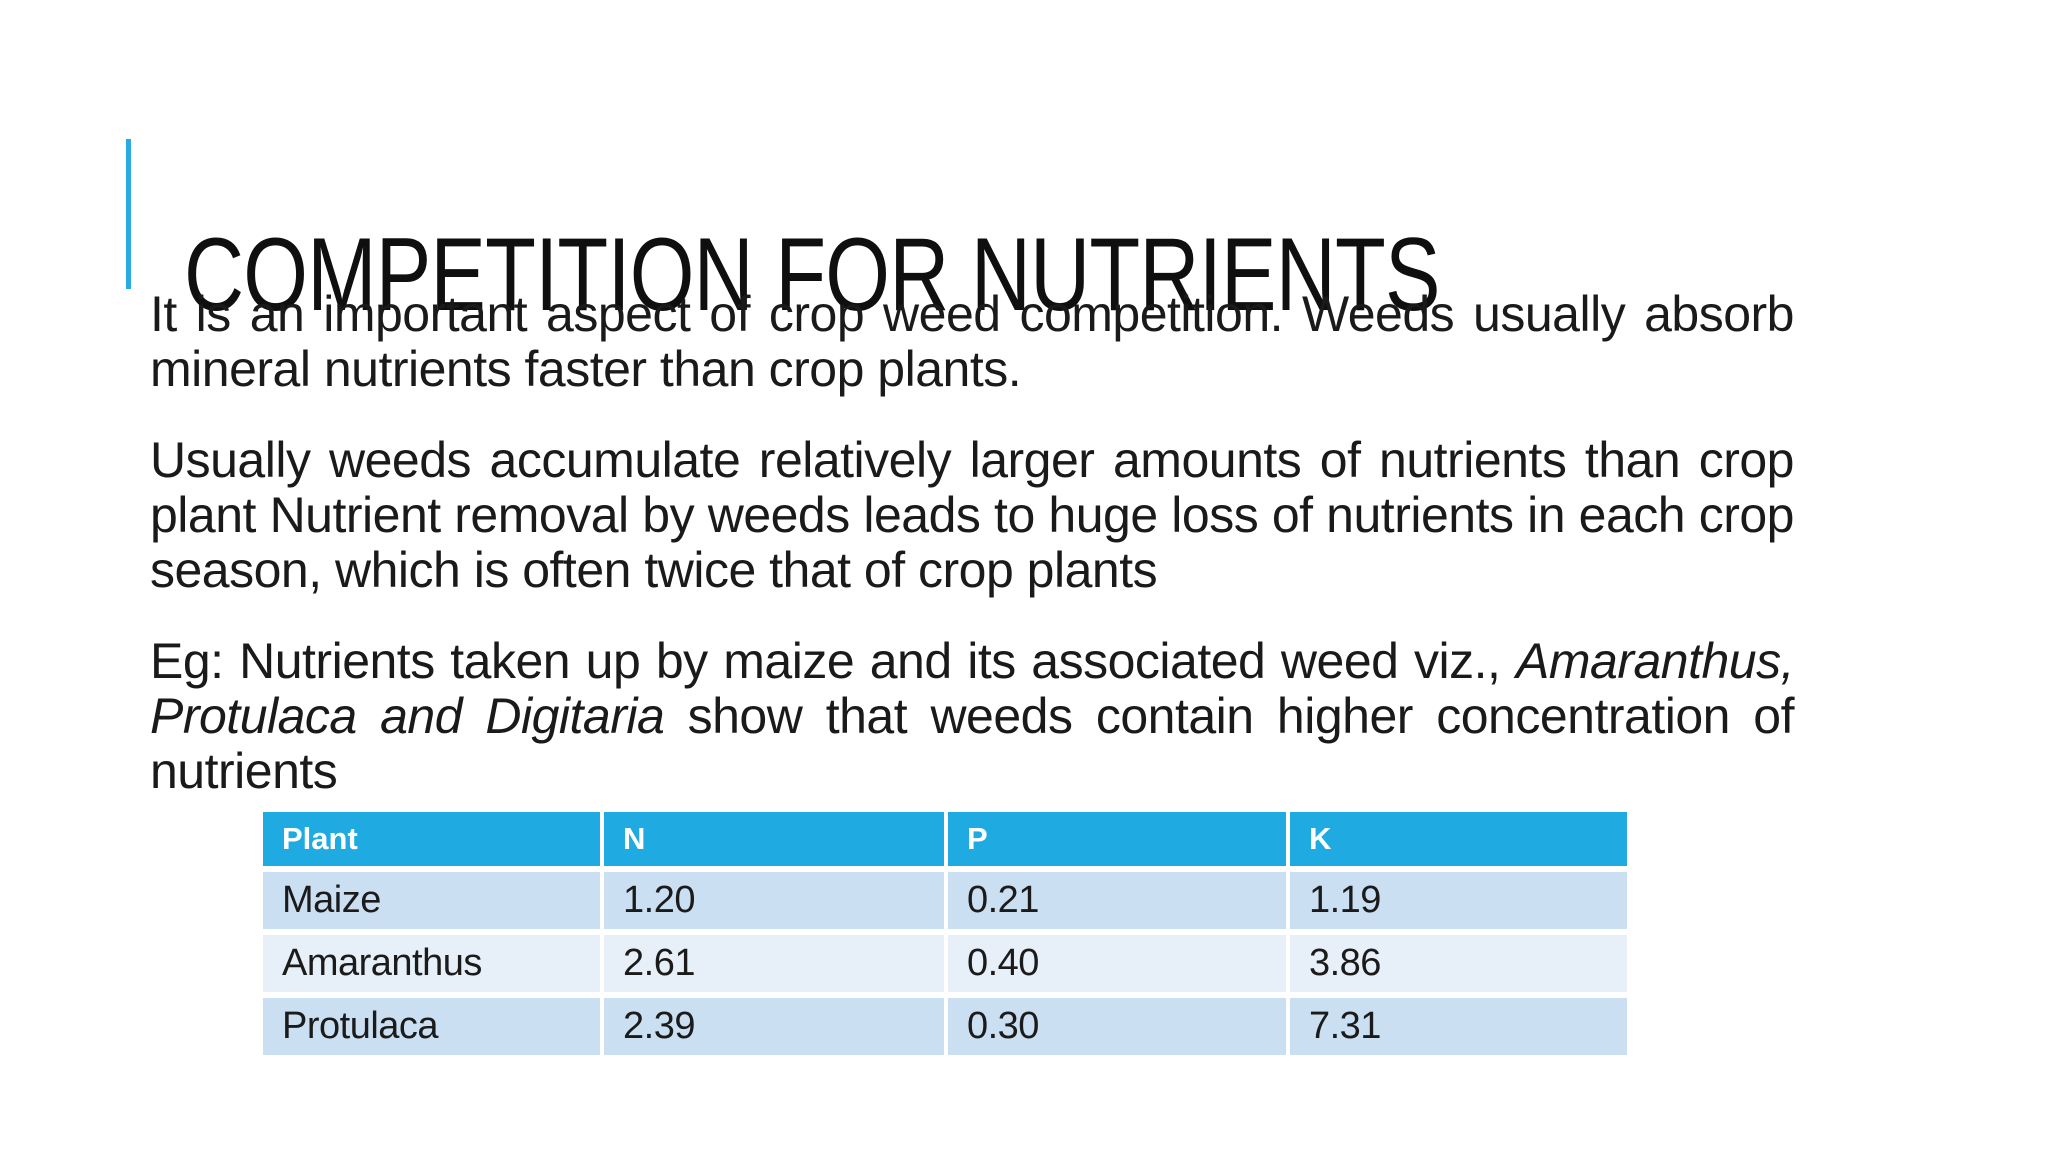 The image size is (2048, 1152). Describe the element at coordinates (431, 1026) in the screenshot. I see `table-cell-plant: Protulaca` at that location.